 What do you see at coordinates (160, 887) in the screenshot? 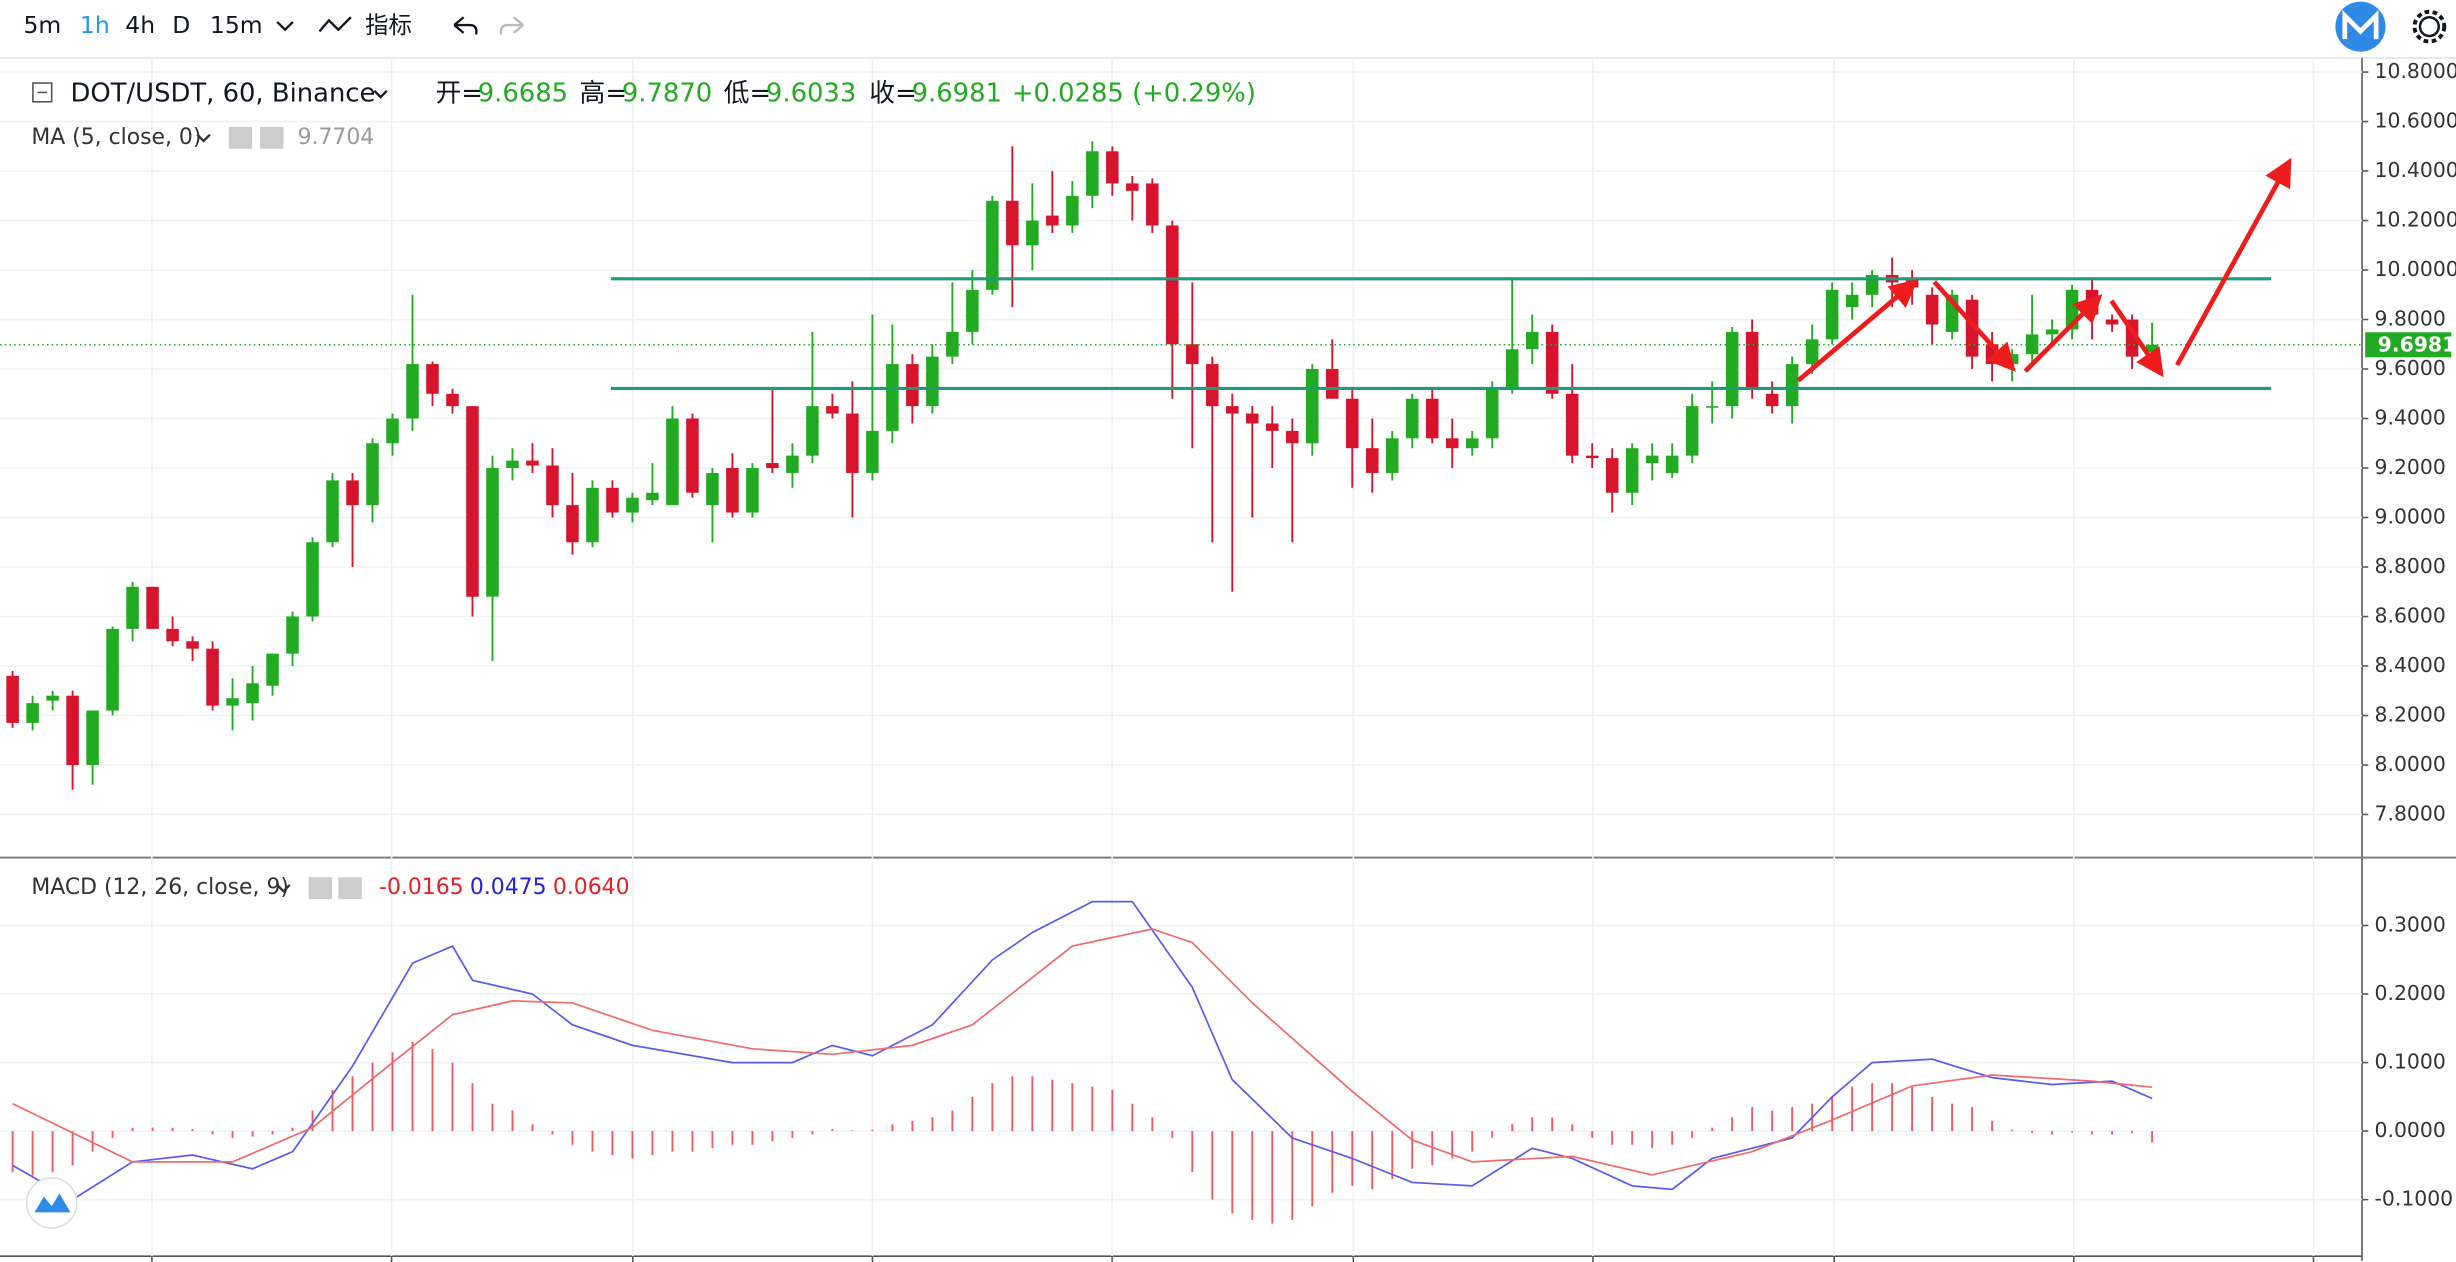
I see `macd-label: MACD (12, 26, close, 9)` at bounding box center [160, 887].